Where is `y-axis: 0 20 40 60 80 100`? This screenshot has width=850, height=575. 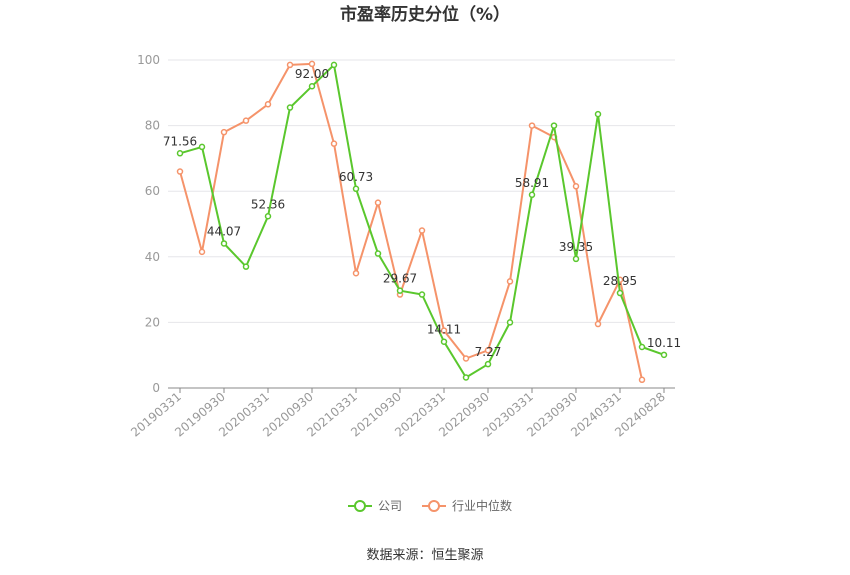 y-axis: 0 20 40 60 80 100 is located at coordinates (148, 224).